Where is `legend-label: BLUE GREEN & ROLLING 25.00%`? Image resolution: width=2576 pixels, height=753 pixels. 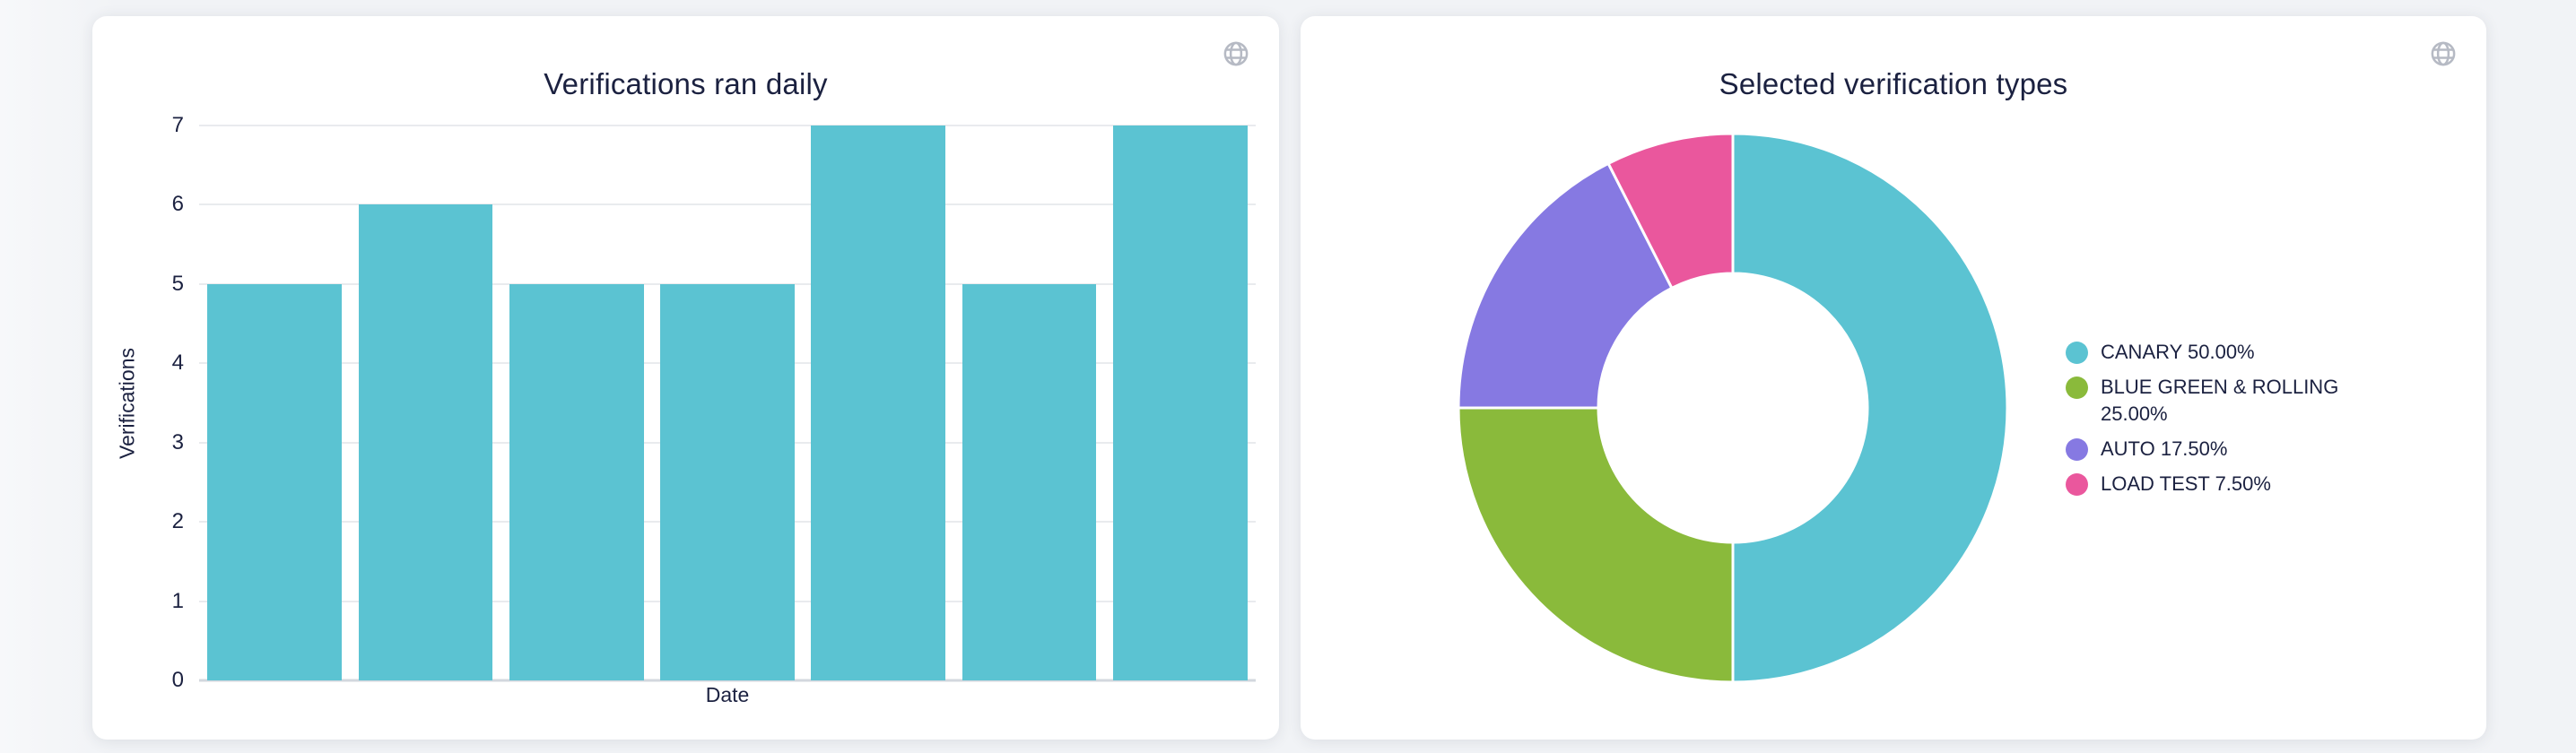
legend-label: BLUE GREEN & ROLLING 25.00% is located at coordinates (2220, 400).